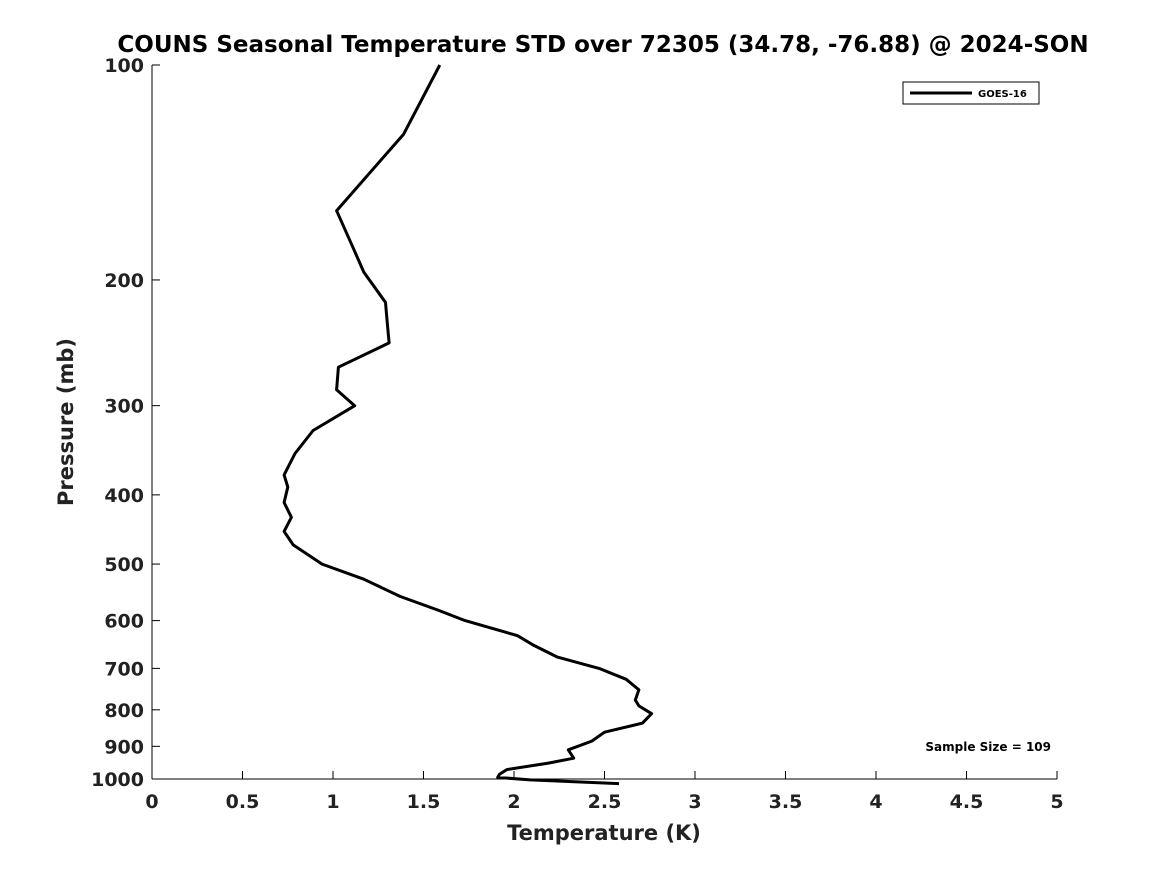 This screenshot has height=875, width=1167. Describe the element at coordinates (1002, 94) in the screenshot. I see `legend-label-goes-16: GOES-16` at that location.